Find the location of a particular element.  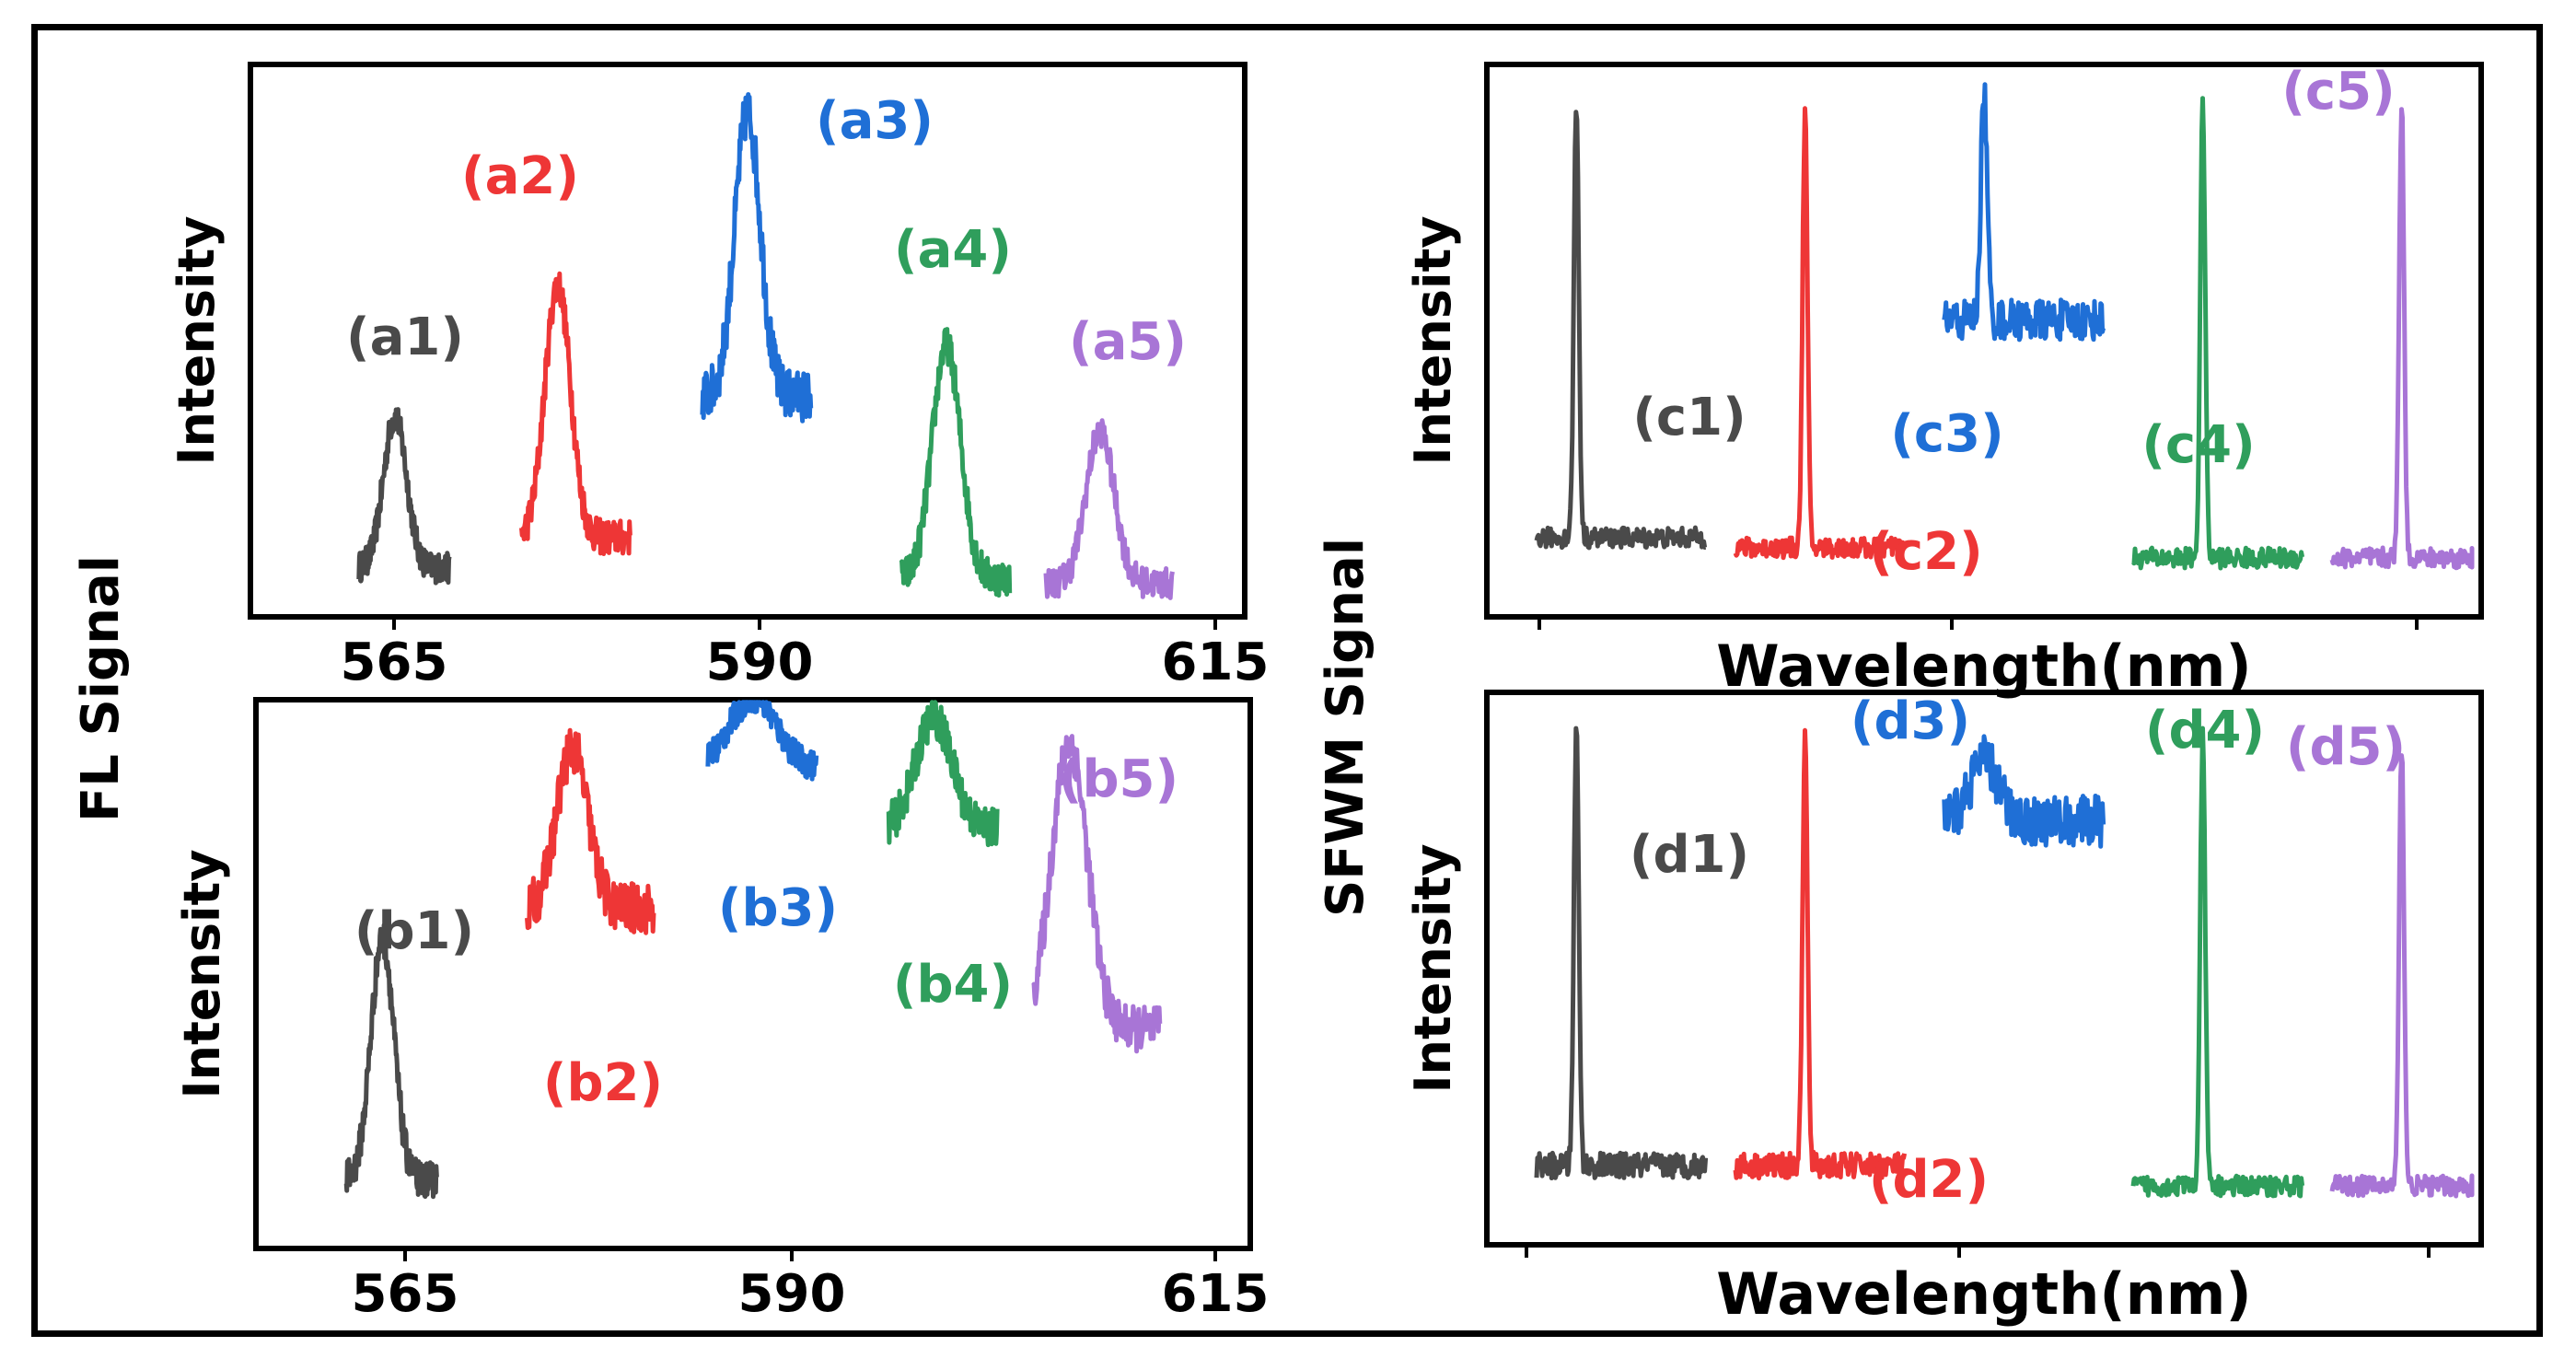

series-line-c1 is located at coordinates (1621, 330).